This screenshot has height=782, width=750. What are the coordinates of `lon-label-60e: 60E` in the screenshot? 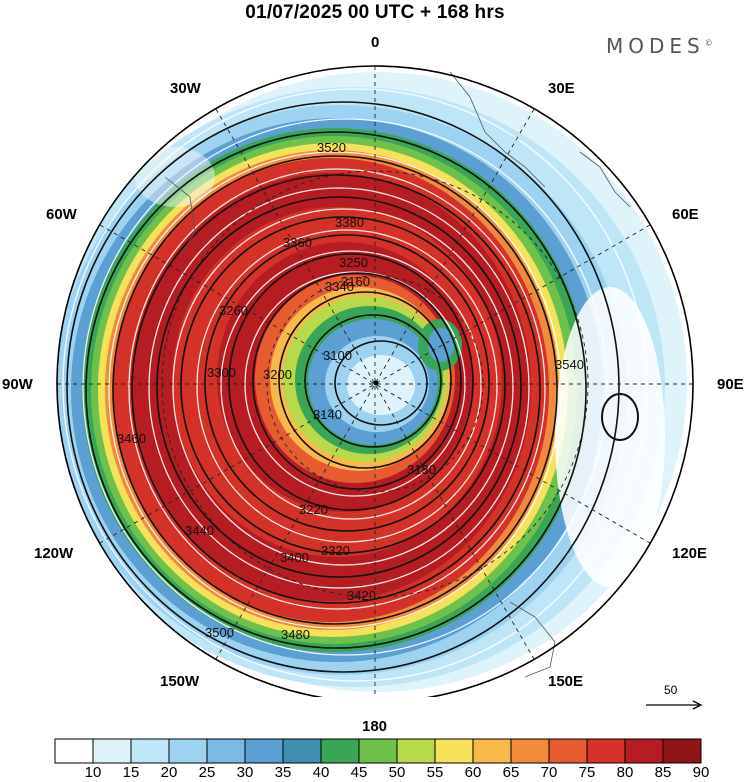 It's located at (685, 214).